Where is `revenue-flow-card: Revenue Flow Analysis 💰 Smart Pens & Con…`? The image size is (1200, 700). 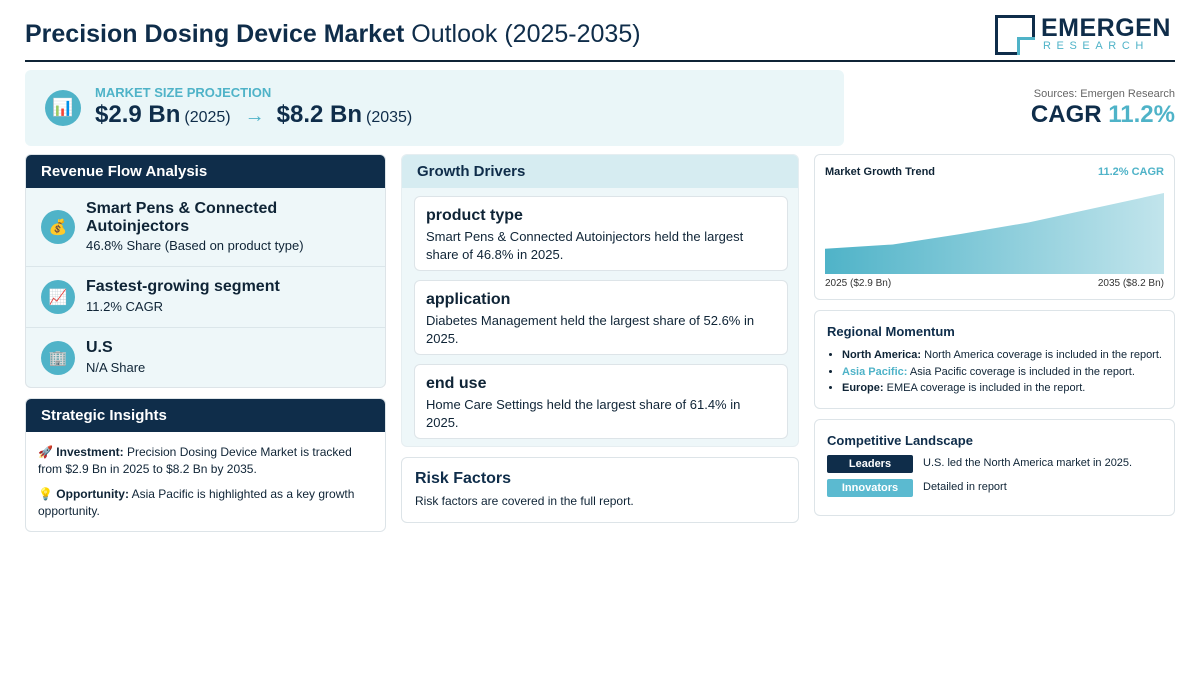 revenue-flow-card: Revenue Flow Analysis 💰 Smart Pens & Con… is located at coordinates (205, 271).